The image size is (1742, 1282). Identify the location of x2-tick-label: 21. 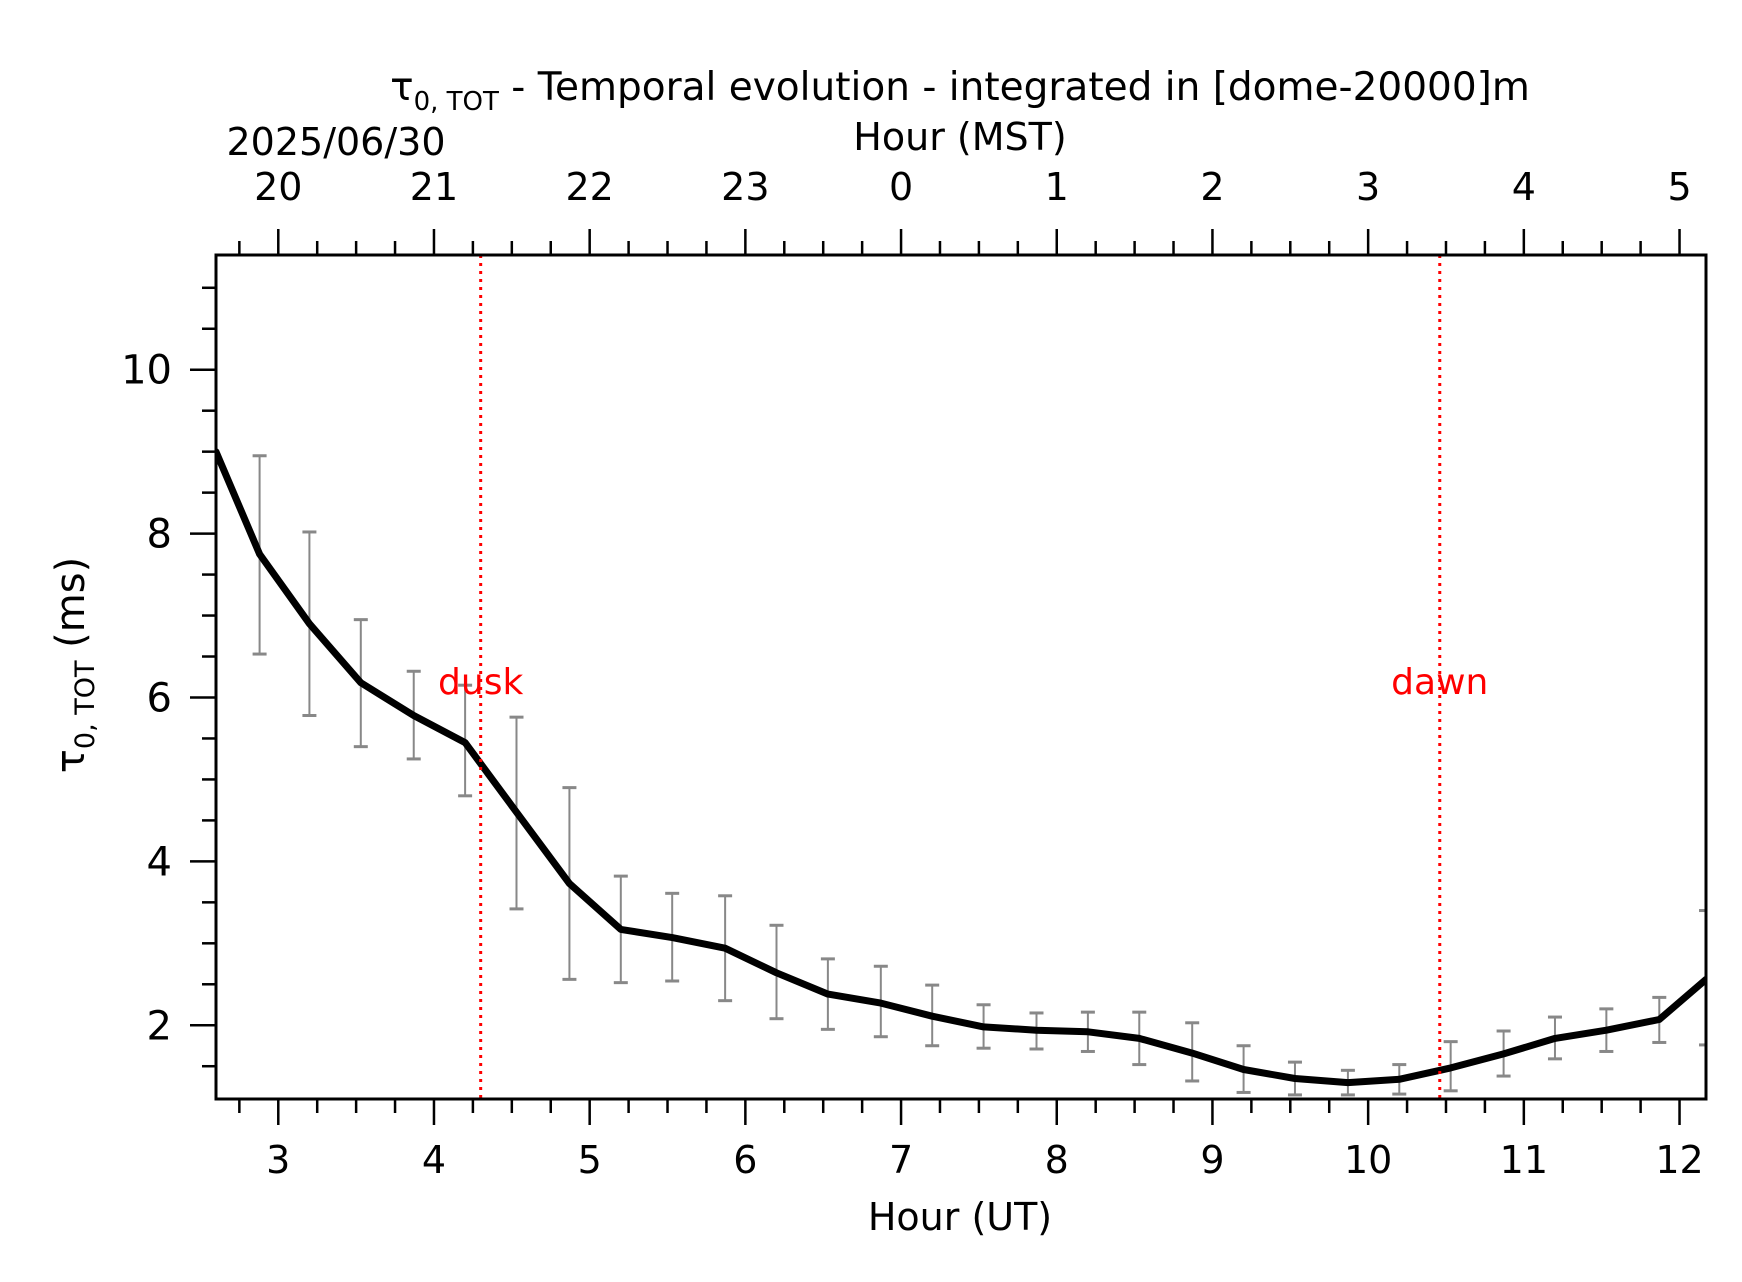
(434, 187).